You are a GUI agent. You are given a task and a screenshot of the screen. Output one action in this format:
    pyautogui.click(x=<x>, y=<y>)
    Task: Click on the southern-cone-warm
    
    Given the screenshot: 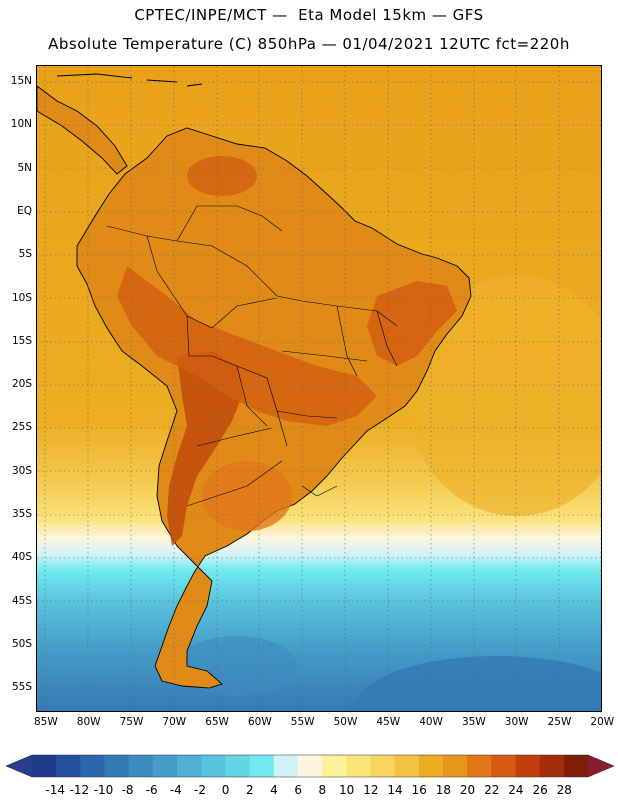 What is the action you would take?
    pyautogui.click(x=247, y=496)
    